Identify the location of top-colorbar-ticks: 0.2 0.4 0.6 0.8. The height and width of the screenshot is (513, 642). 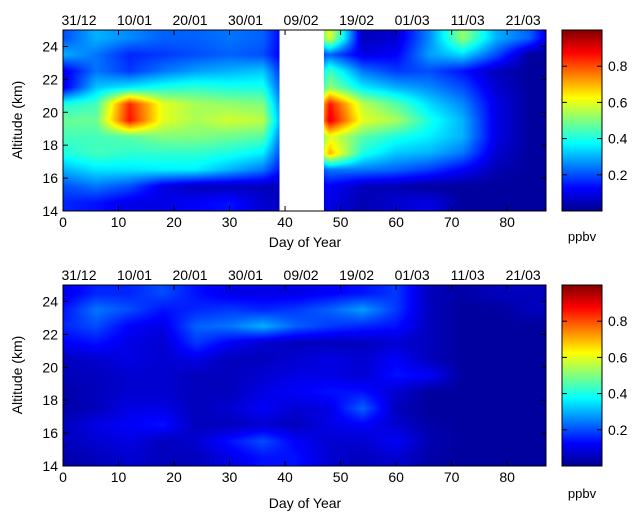
(595, 120).